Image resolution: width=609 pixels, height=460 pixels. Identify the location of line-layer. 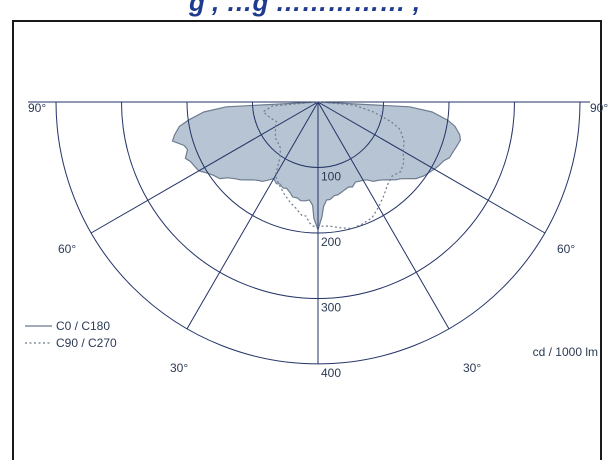
(333, 165).